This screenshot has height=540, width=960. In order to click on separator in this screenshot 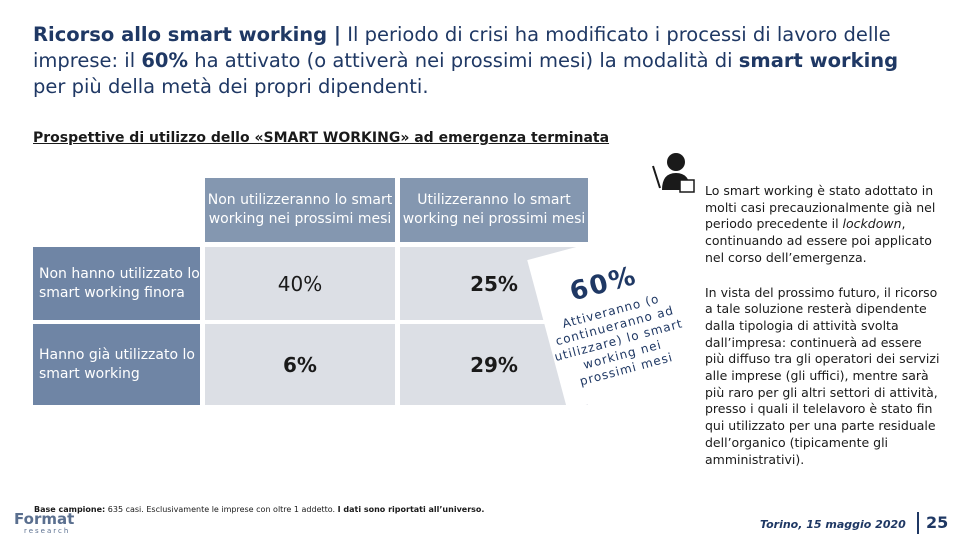, I will do `click(918, 523)`.